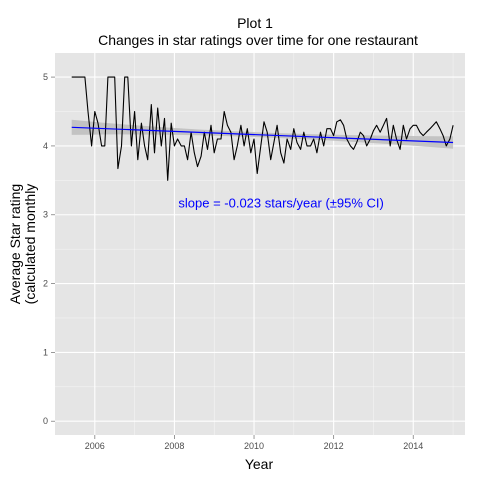  I want to click on y-tick-label: 4, so click(45, 146).